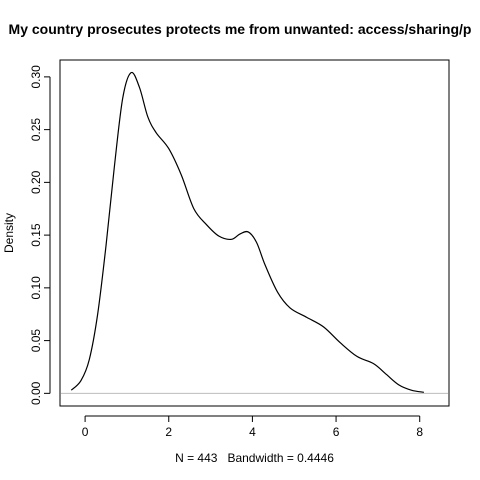  What do you see at coordinates (36, 130) in the screenshot?
I see `y-tick-label: 0.25` at bounding box center [36, 130].